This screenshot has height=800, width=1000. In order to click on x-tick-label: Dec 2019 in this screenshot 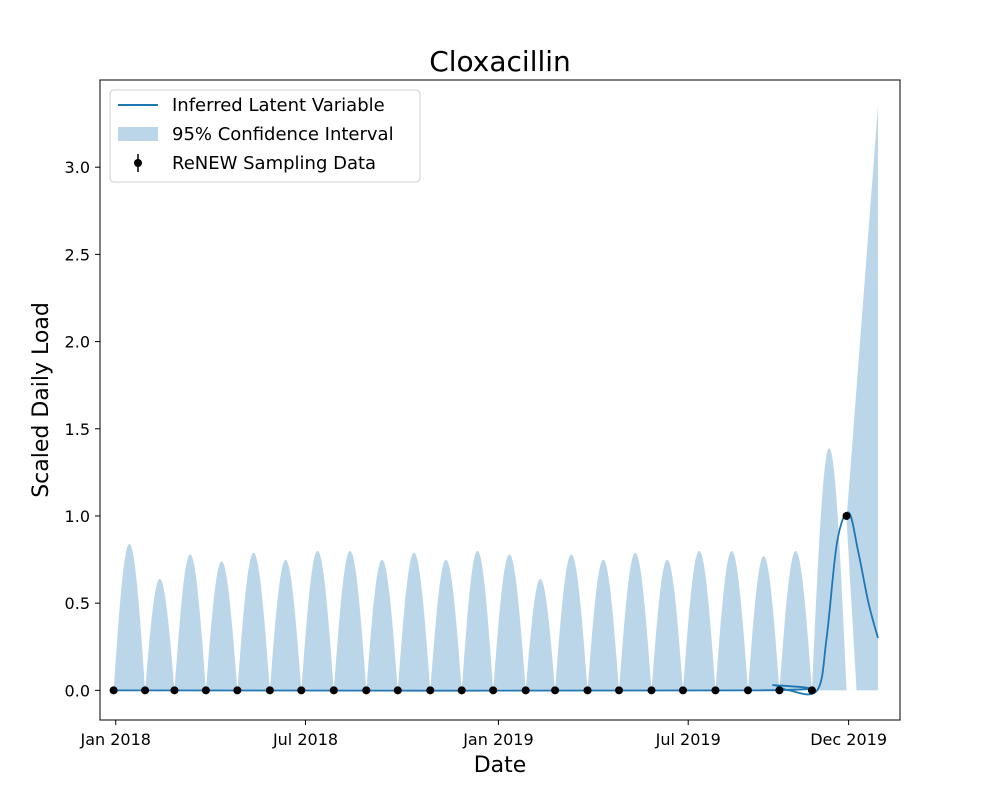, I will do `click(848, 739)`.